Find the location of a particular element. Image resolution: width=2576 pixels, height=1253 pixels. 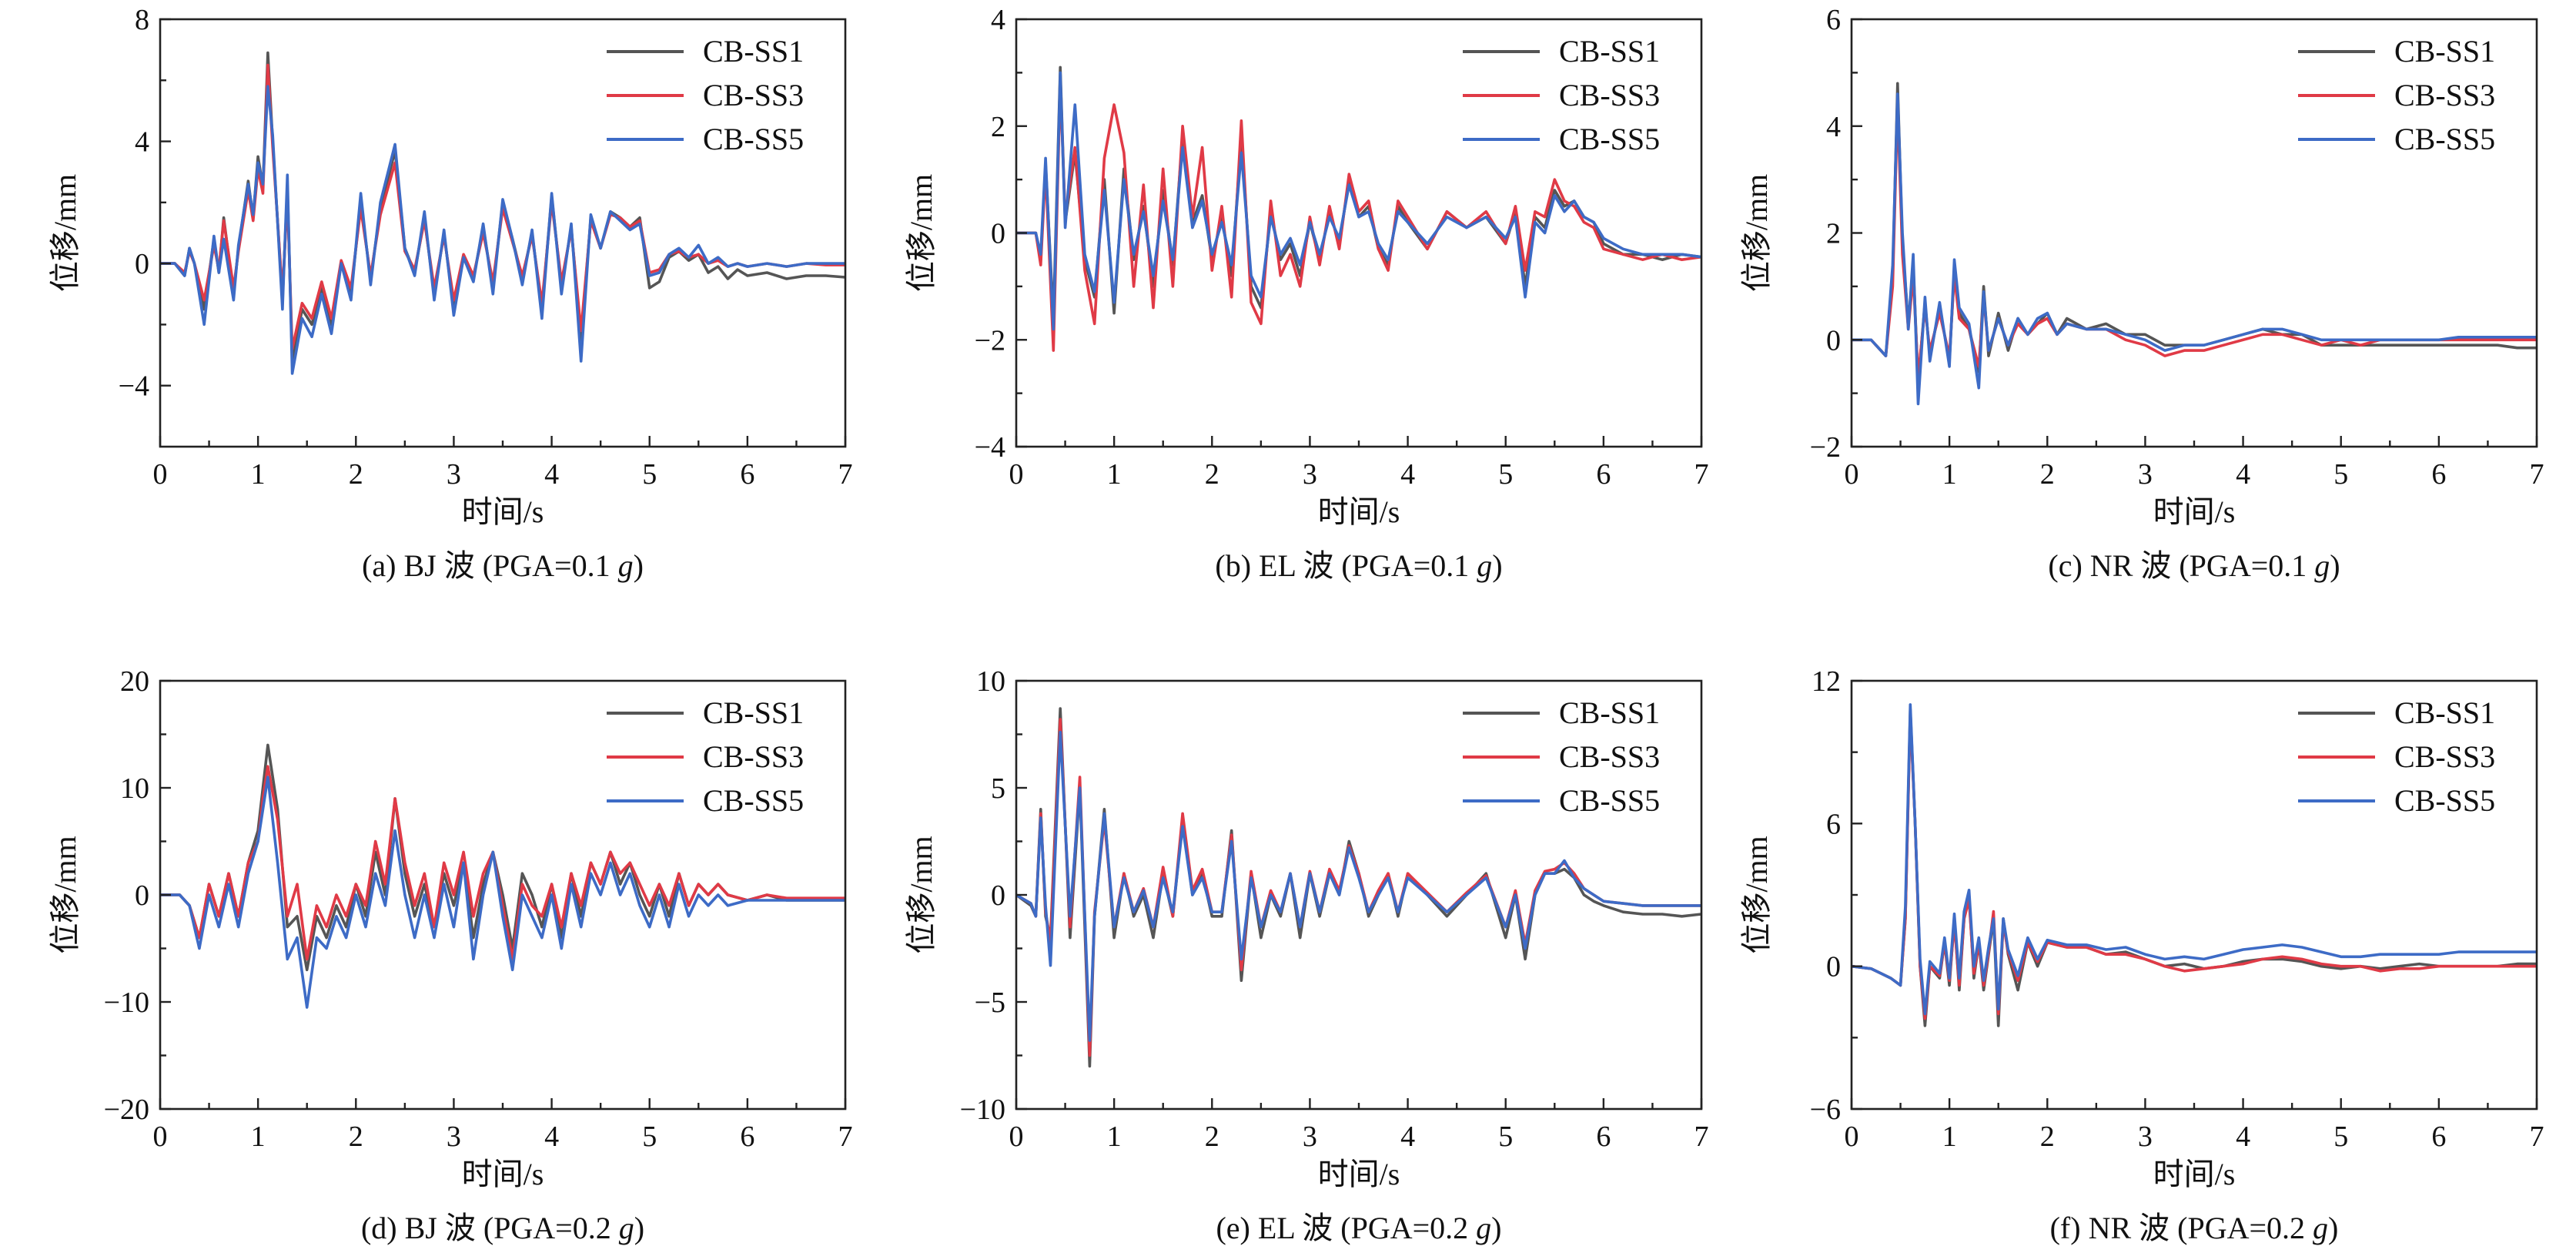

panel-caption: (f) NR 波 (PGA=0.2 g) is located at coordinates (2194, 1228).